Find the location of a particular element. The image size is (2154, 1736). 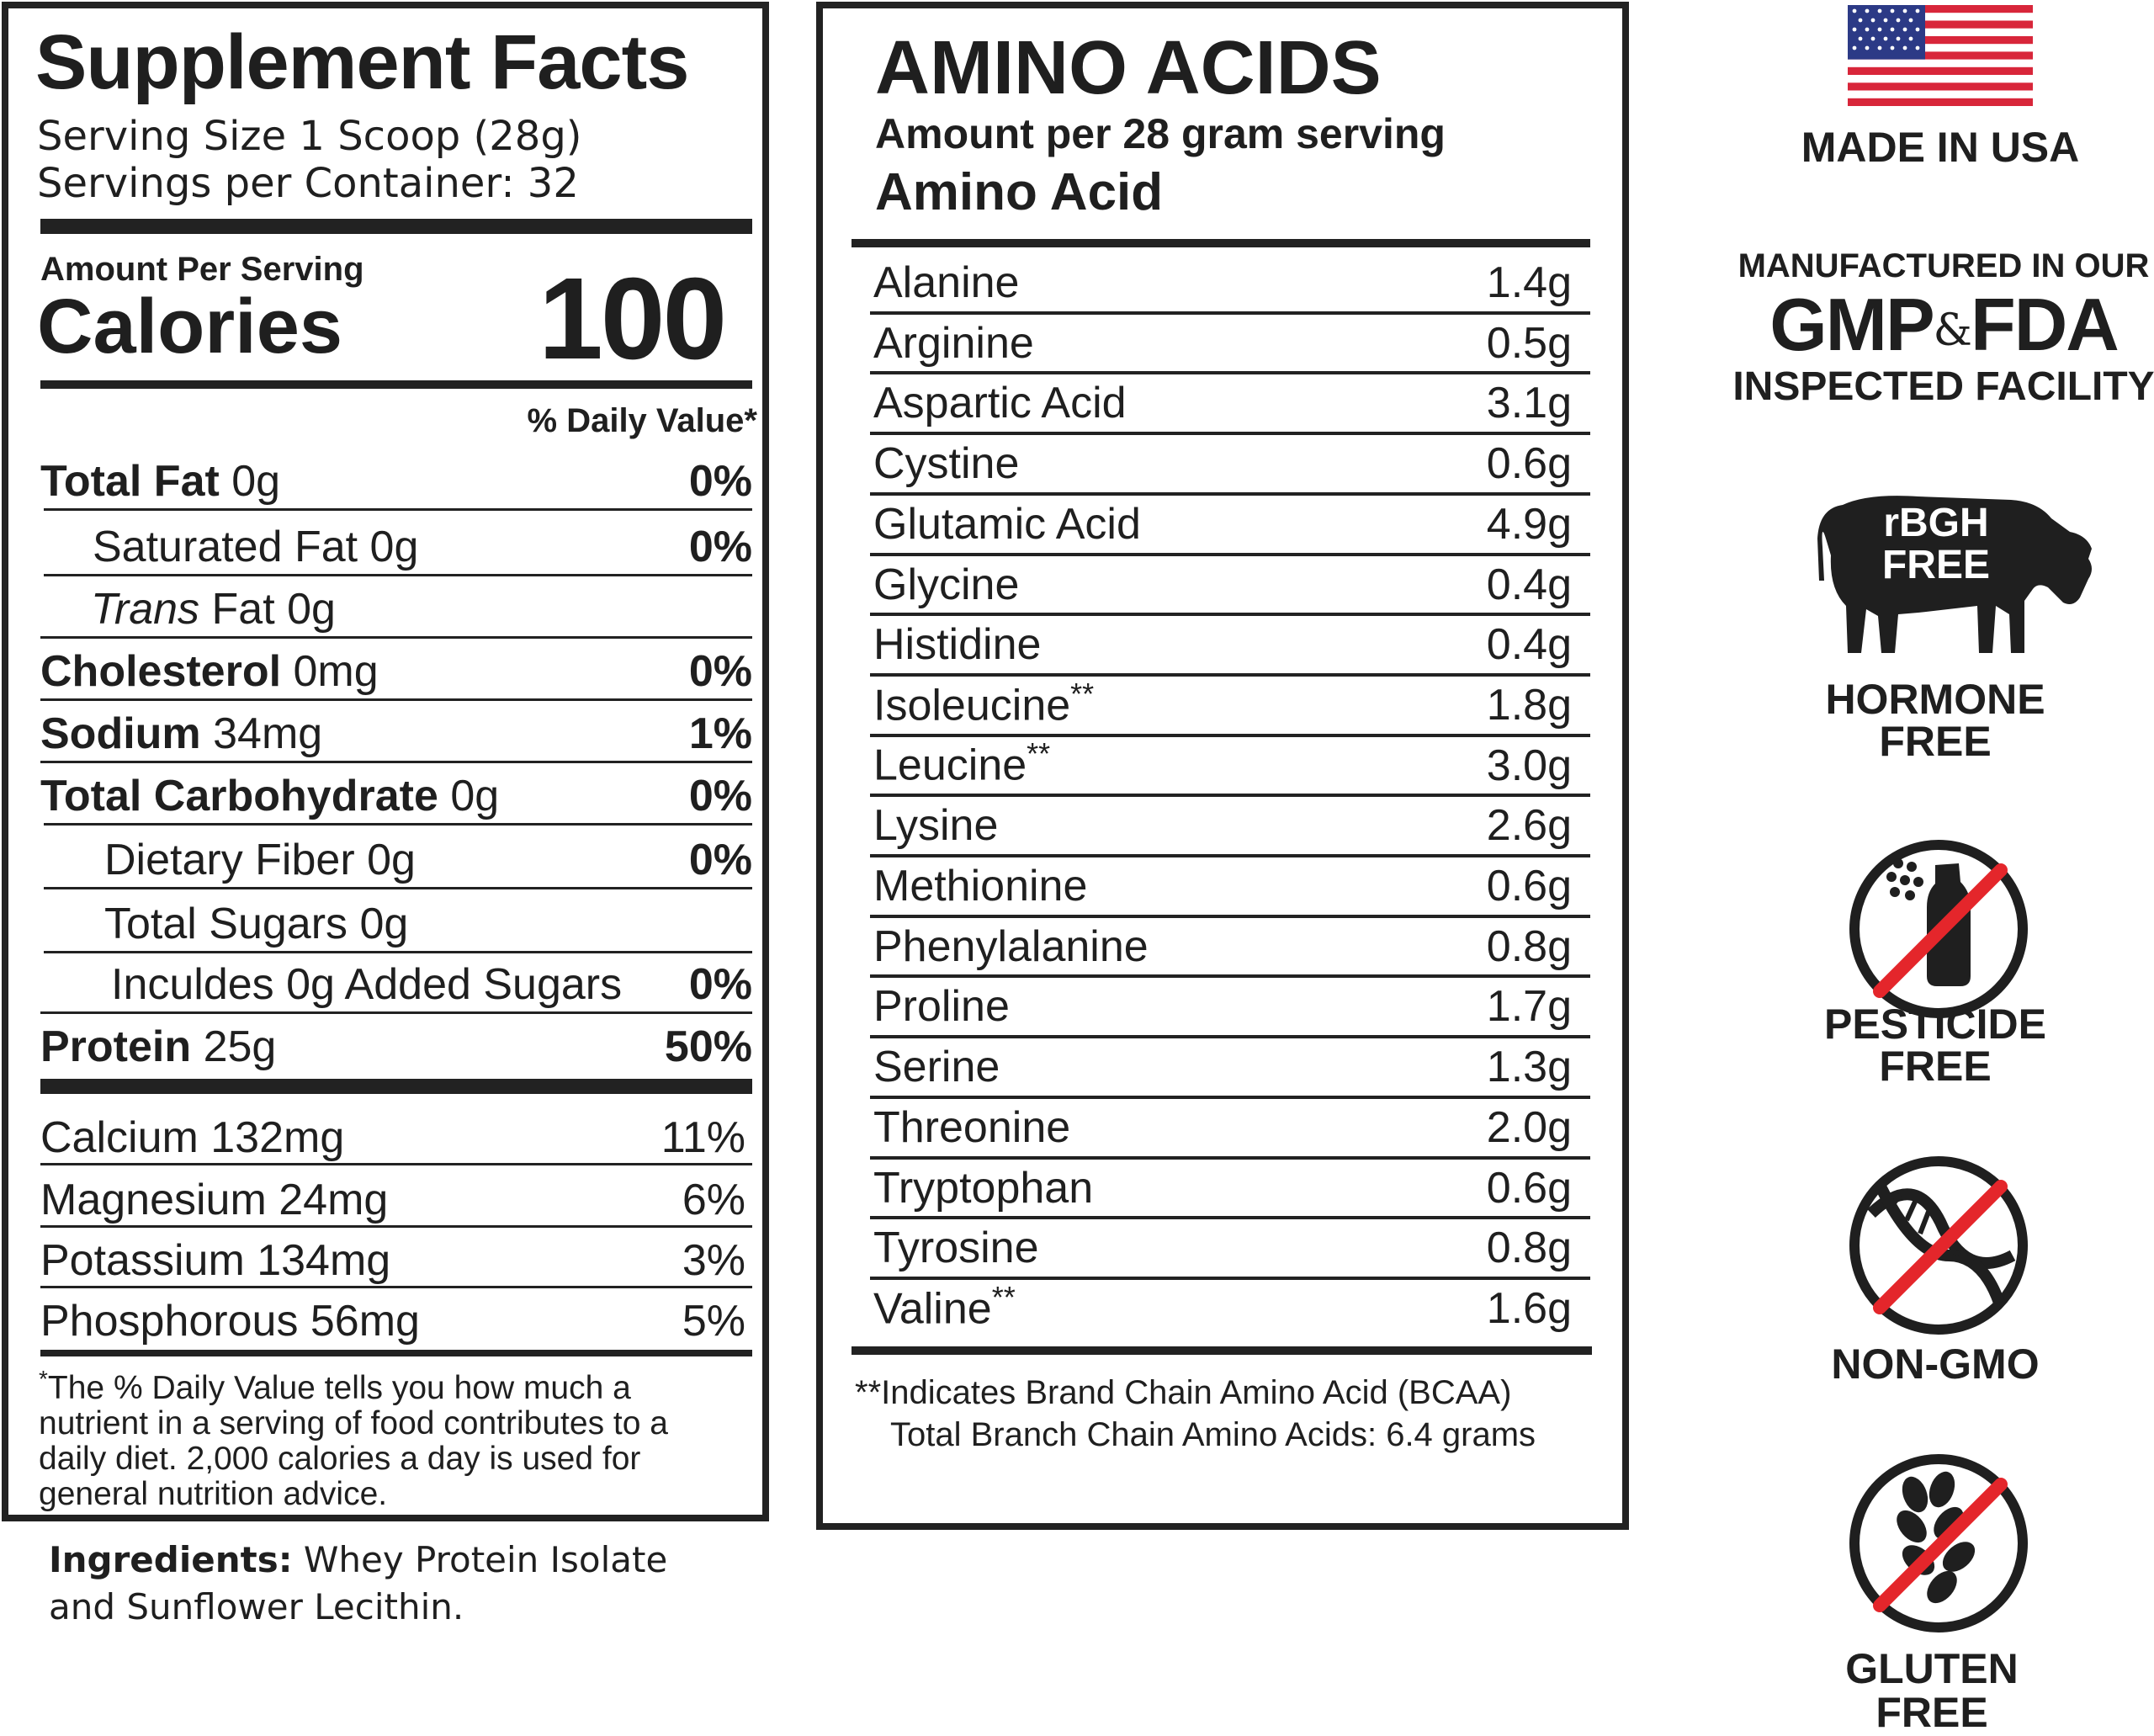

amino-acid-row: Lysine 2.6g is located at coordinates (1222, 825).